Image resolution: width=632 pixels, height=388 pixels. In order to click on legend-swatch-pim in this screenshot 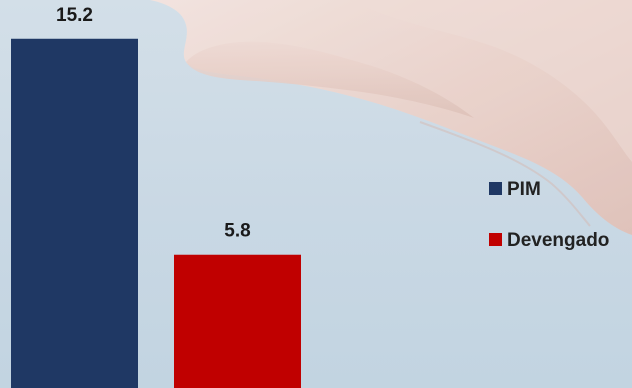, I will do `click(495, 188)`.